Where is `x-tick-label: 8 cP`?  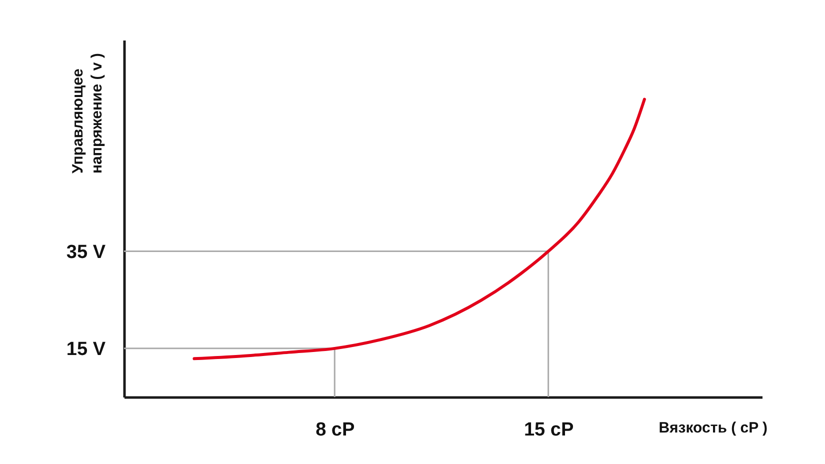 x-tick-label: 8 cP is located at coordinates (335, 430).